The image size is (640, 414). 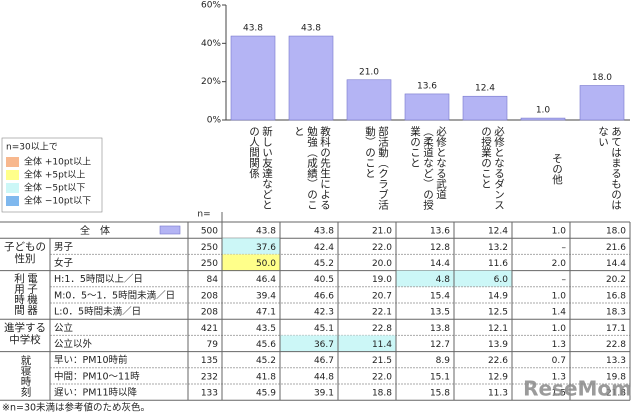 I want to click on cell: 12.8, so click(x=440, y=248).